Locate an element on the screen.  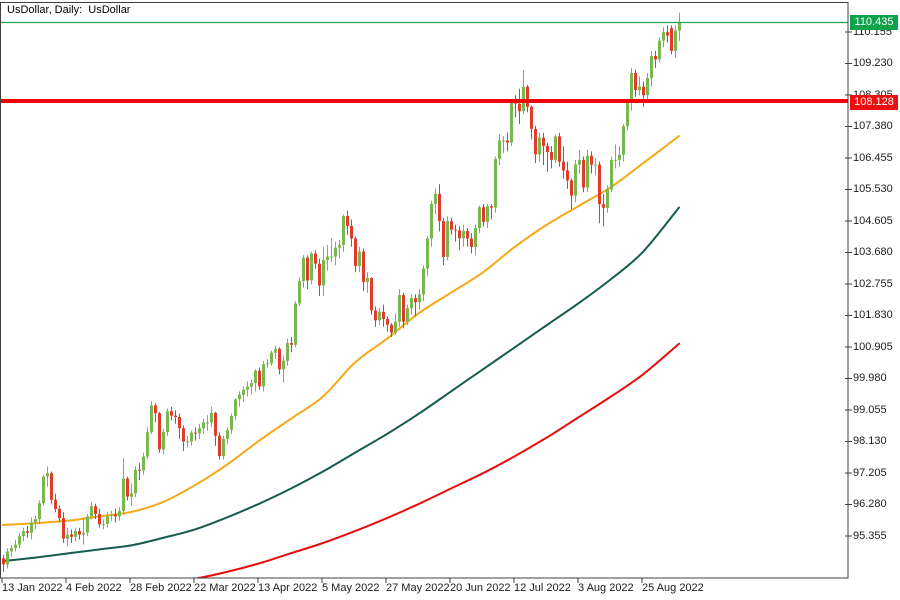
date-axis-label: 13 Jan 2022 is located at coordinates (32, 588).